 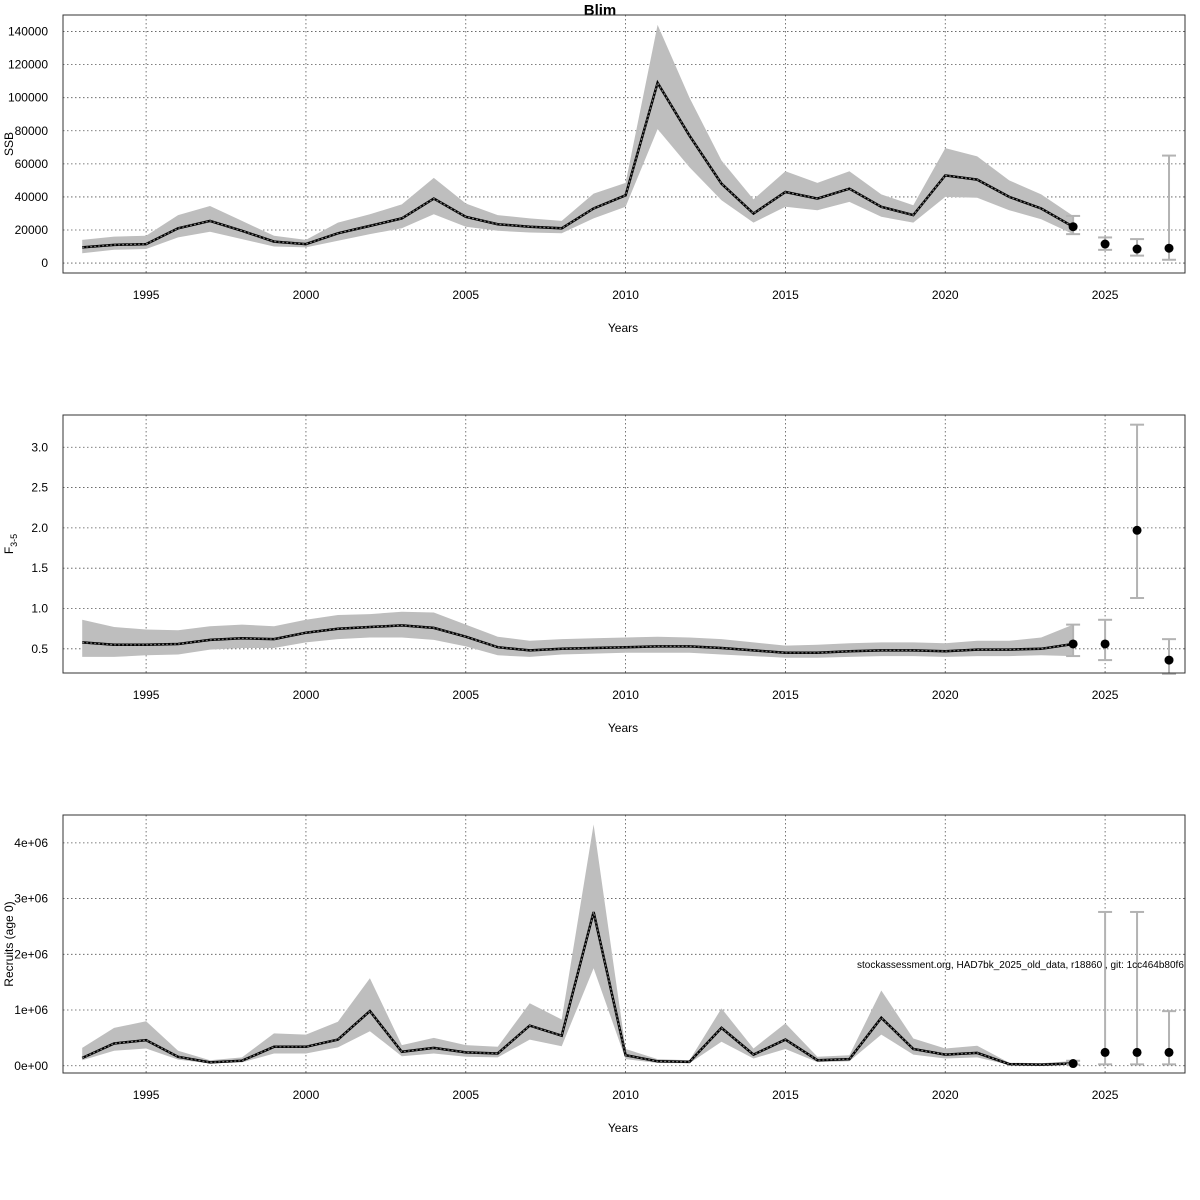 What do you see at coordinates (623, 1128) in the screenshot?
I see `recruits-x-axis-title: Years` at bounding box center [623, 1128].